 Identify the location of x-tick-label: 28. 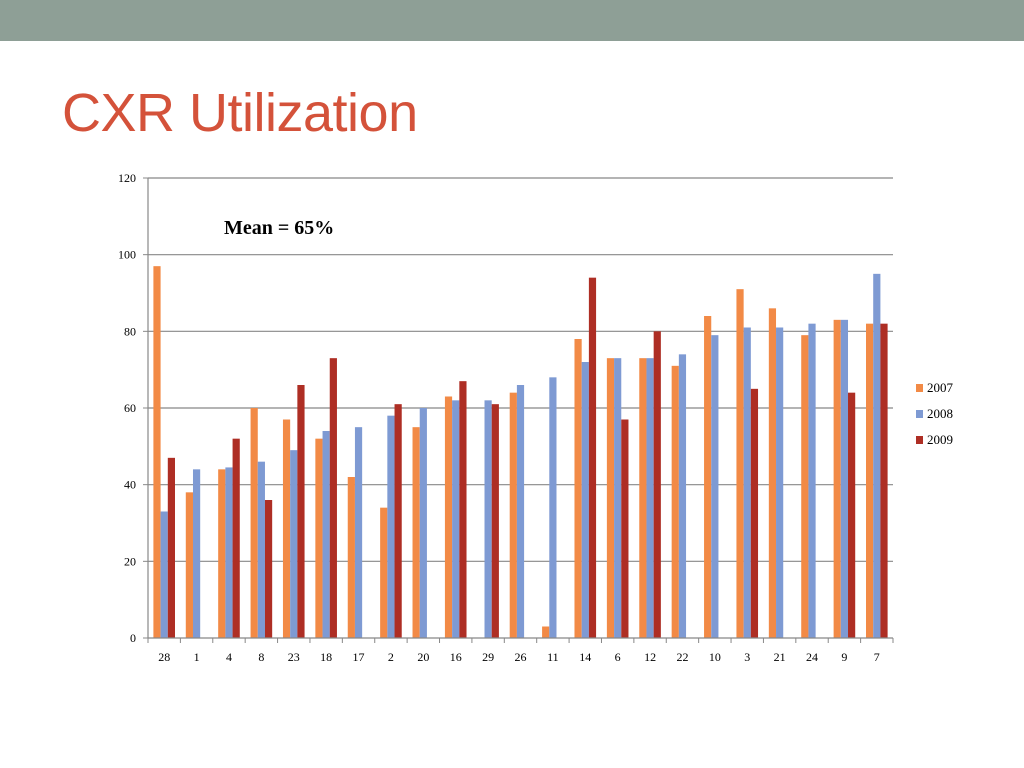
(164, 657).